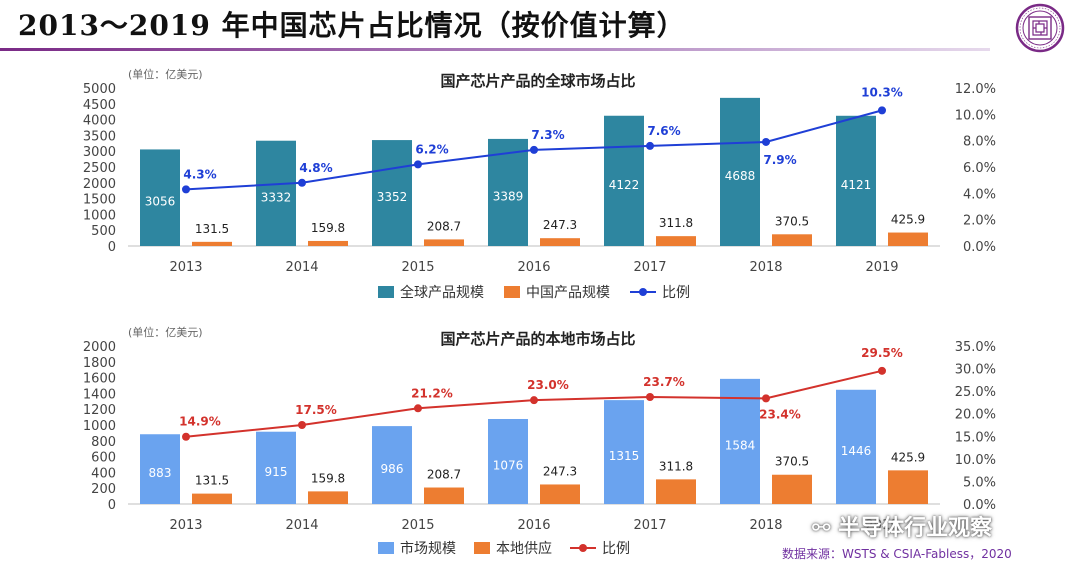 This screenshot has height=571, width=1076. Describe the element at coordinates (663, 131) in the screenshot. I see `ratio-data-label: 7.6%` at that location.